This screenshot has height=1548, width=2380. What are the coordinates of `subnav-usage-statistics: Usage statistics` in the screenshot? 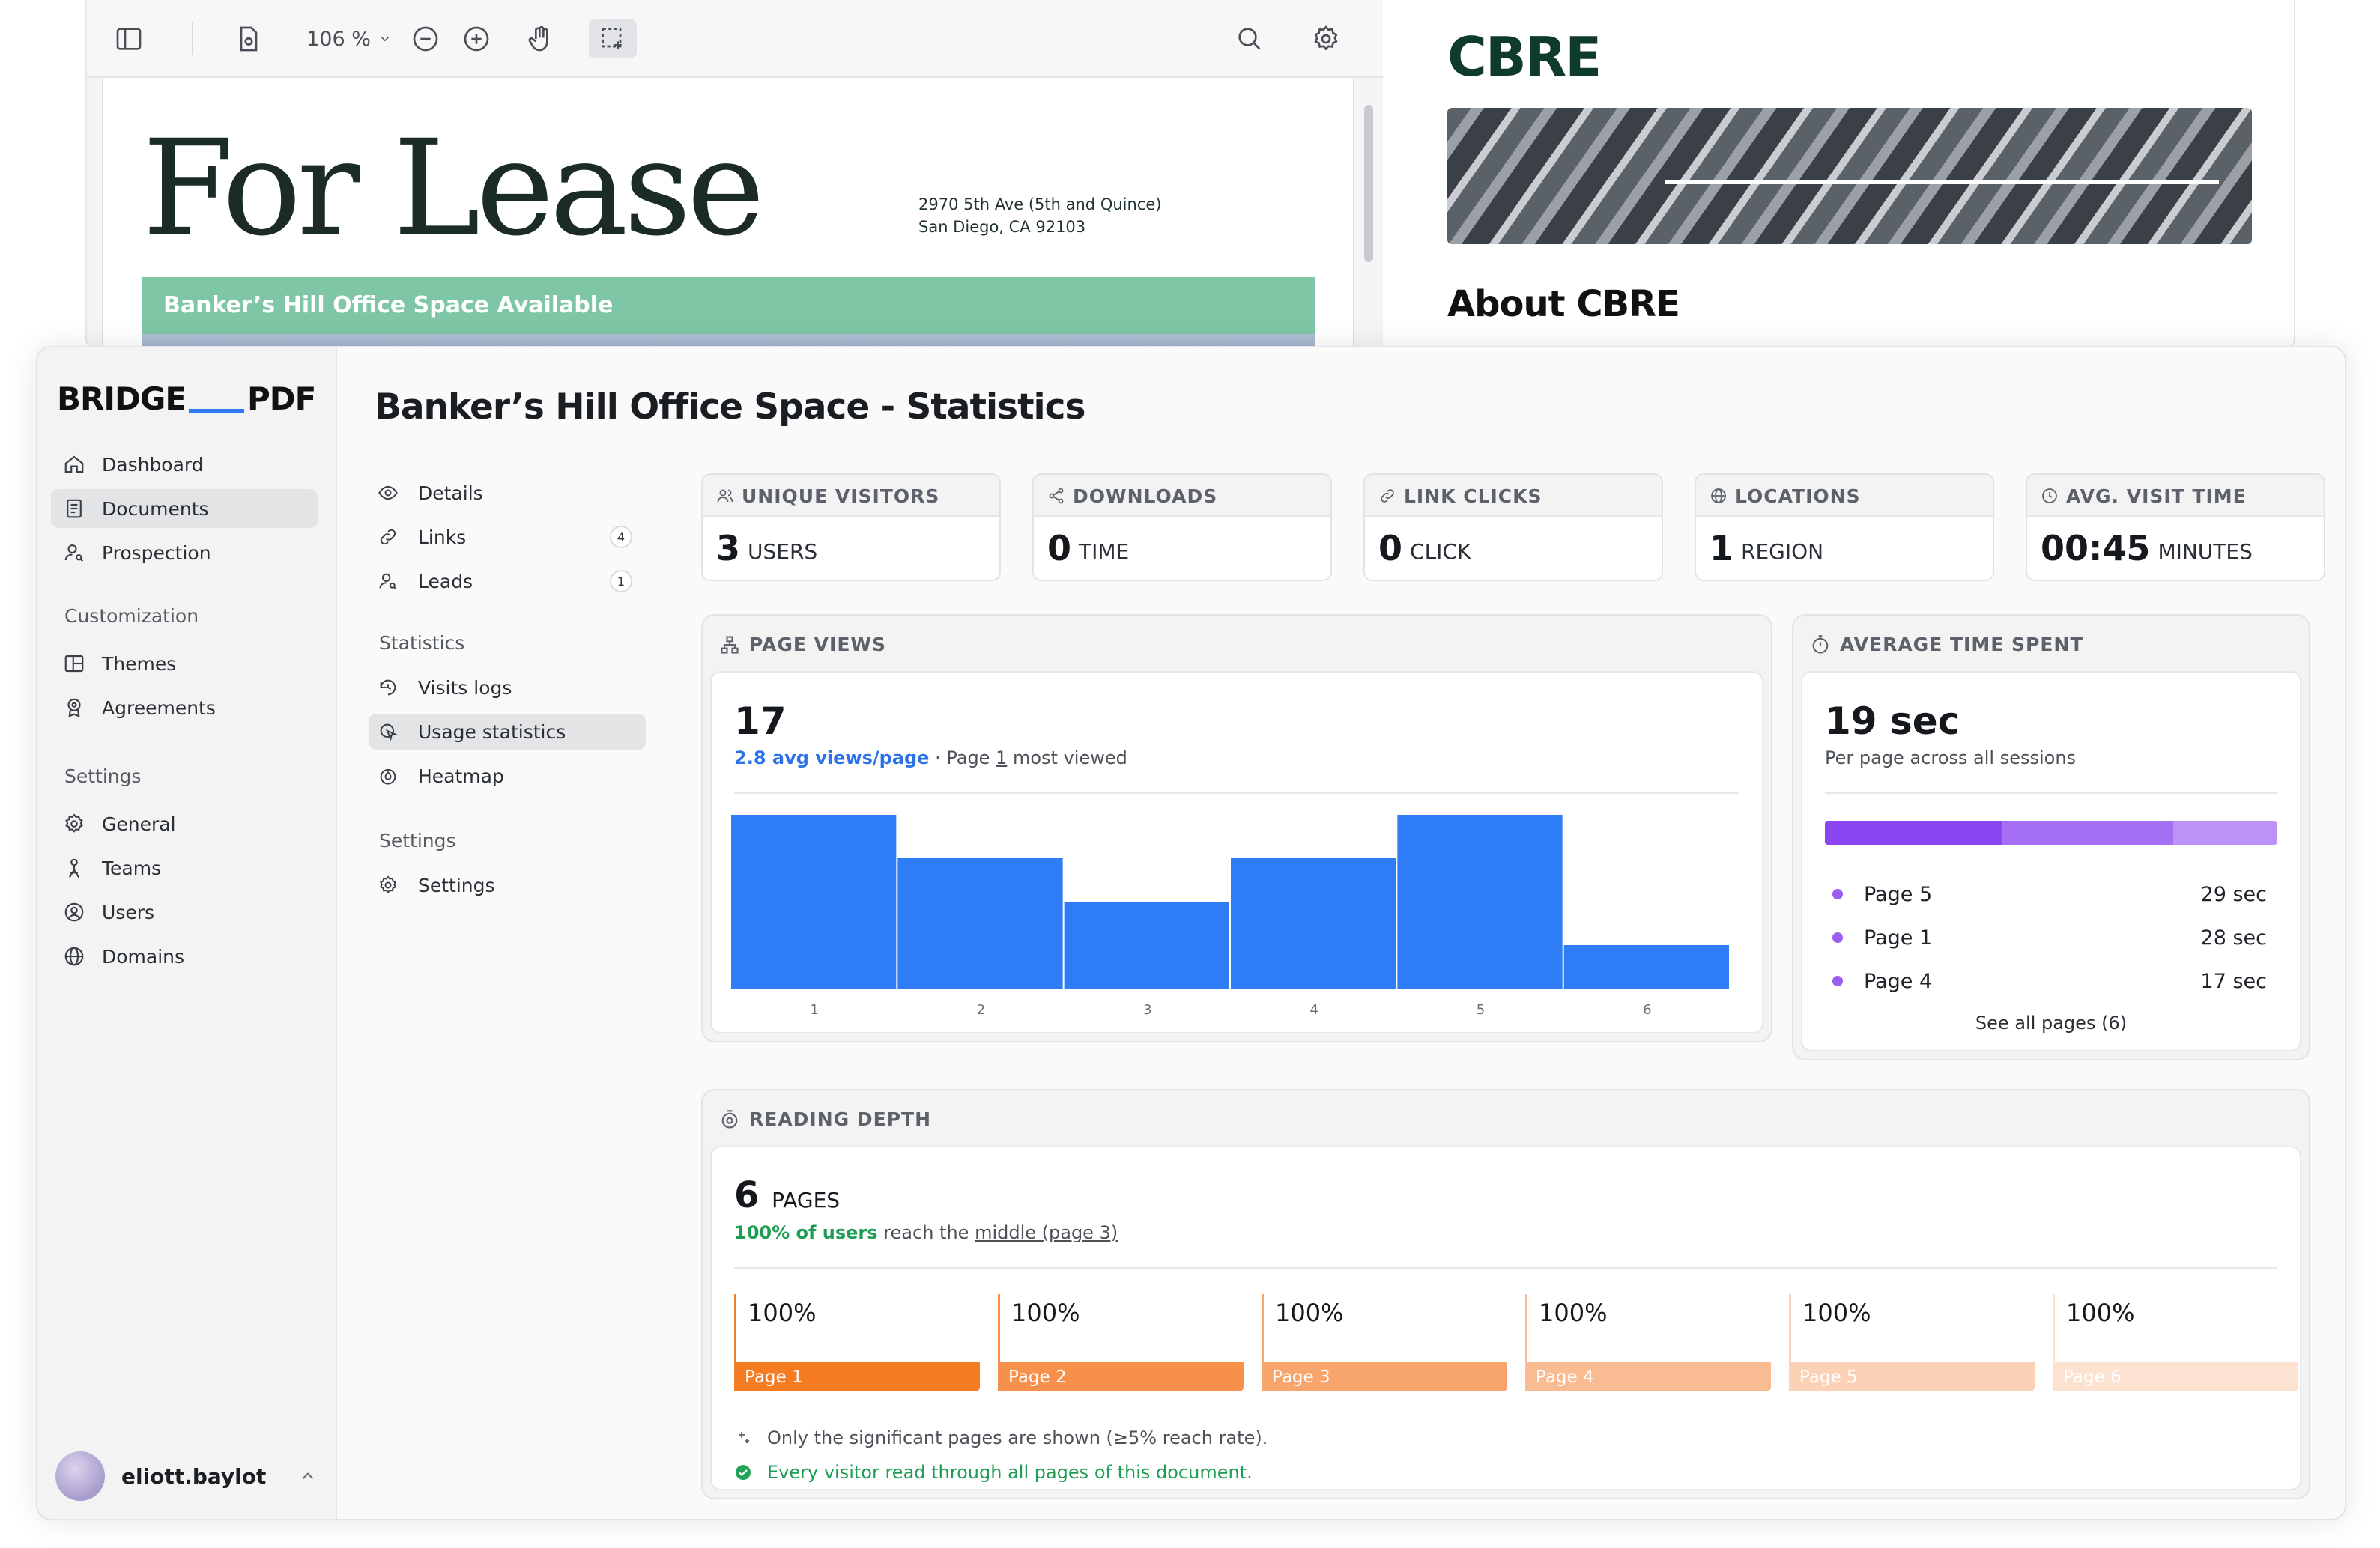 It's located at (507, 732).